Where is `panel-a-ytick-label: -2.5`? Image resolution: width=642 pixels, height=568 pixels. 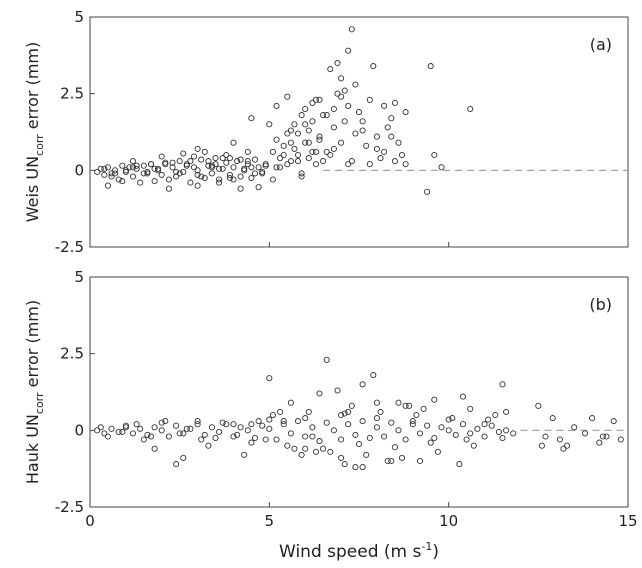 panel-a-ytick-label: -2.5 is located at coordinates (69, 247).